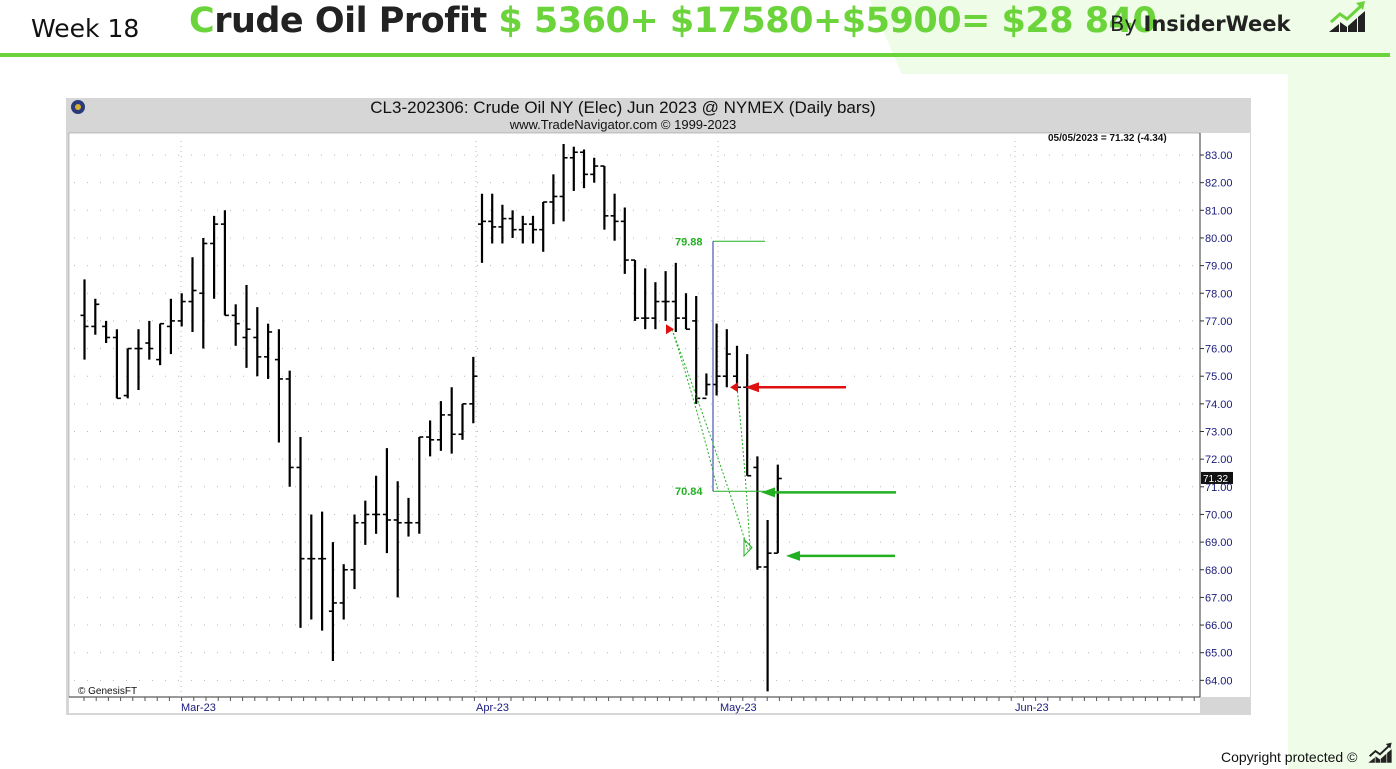  Describe the element at coordinates (1219, 350) in the screenshot. I see `y-tick-label: 76.00` at that location.